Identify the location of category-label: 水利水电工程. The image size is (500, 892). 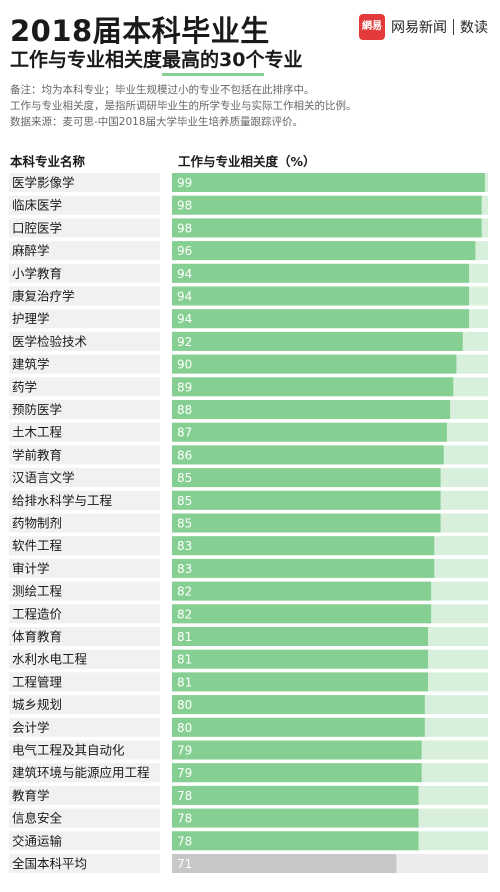
(50, 659).